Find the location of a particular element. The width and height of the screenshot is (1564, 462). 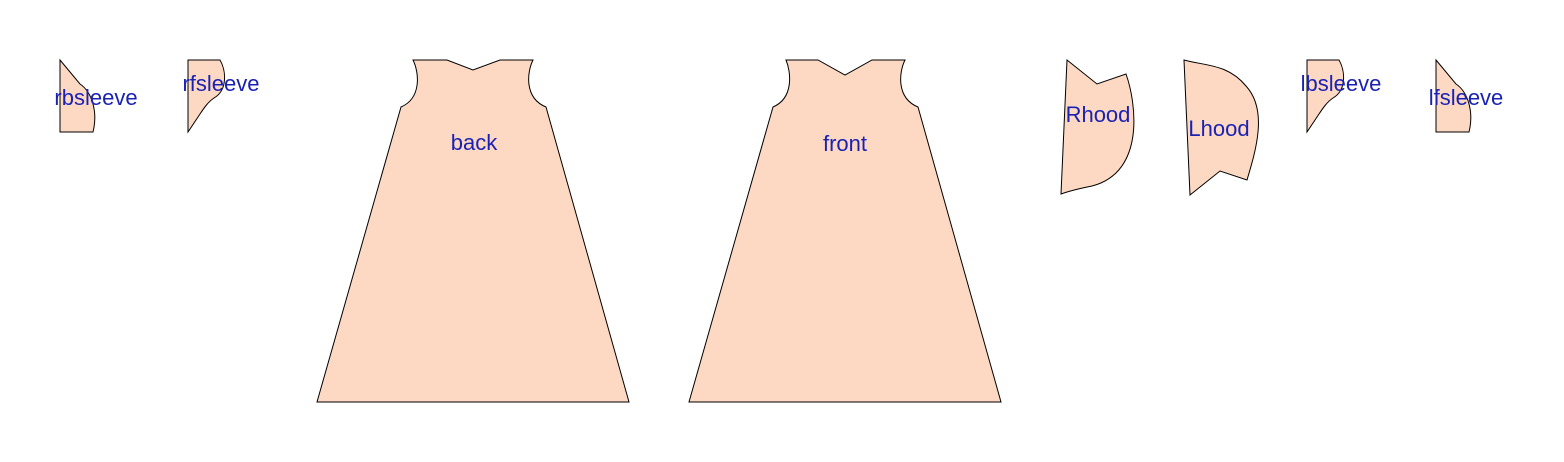

pattern-piece-lbsleeve: lbsleeve is located at coordinates (1341, 96).